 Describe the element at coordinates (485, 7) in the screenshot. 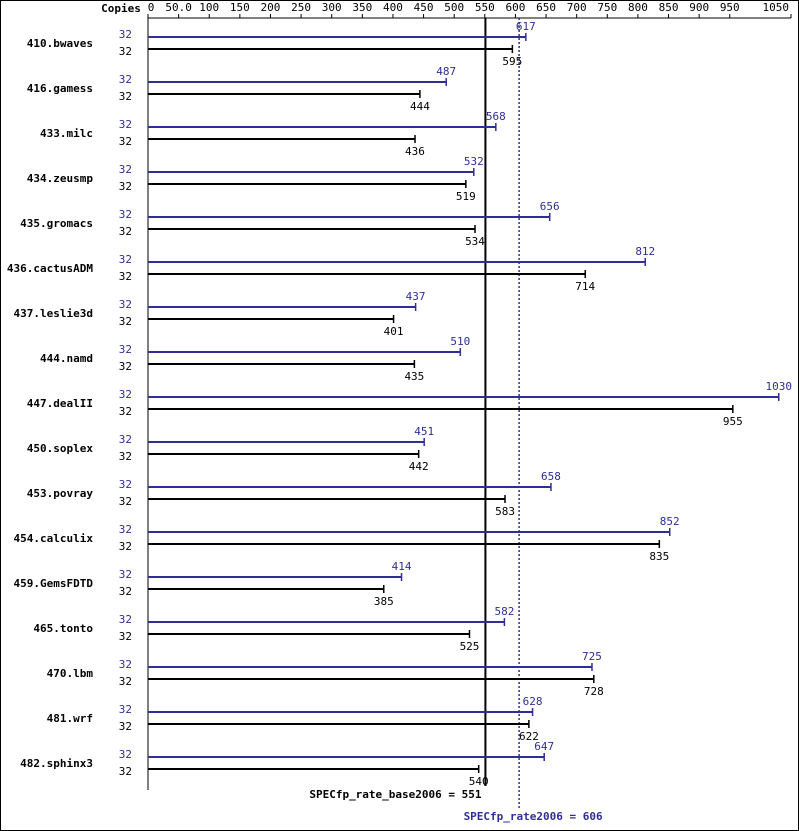

I see `x-tick-label: 550` at that location.